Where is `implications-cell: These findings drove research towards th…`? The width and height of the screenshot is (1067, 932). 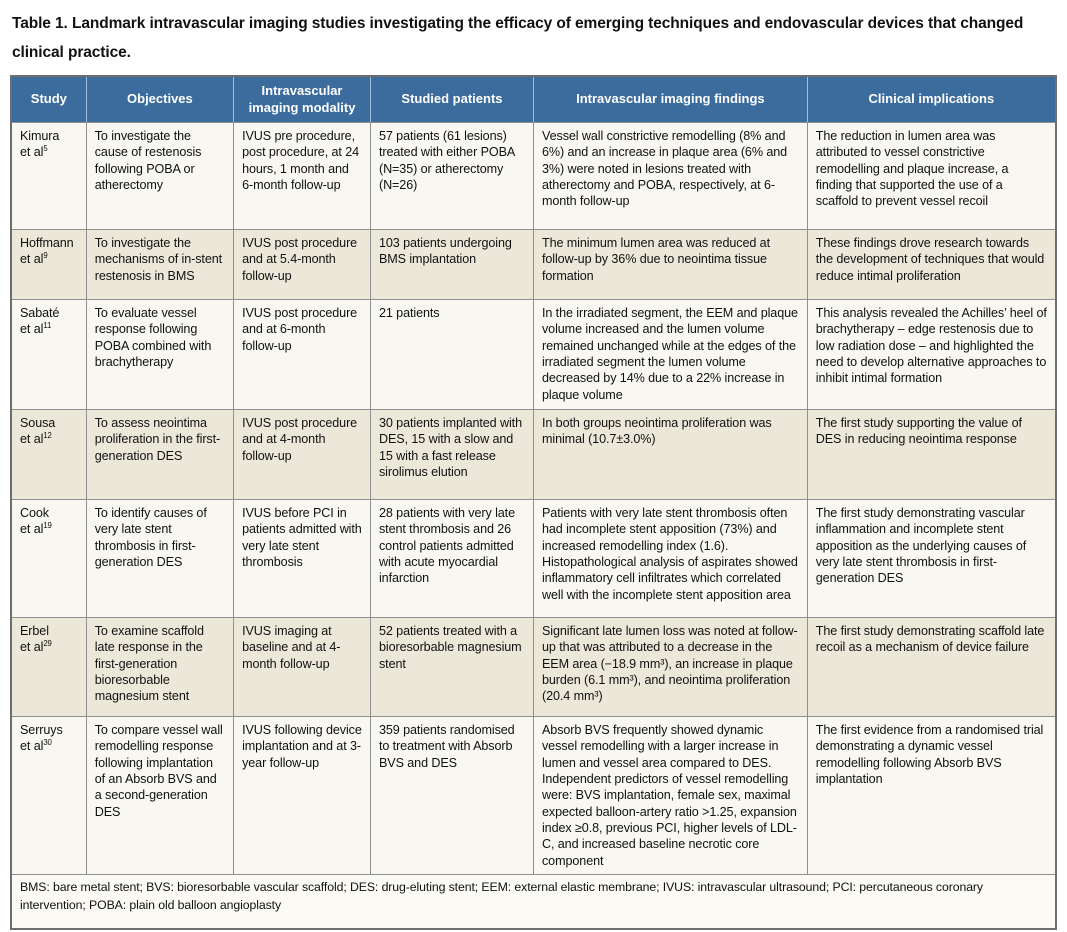 implications-cell: These findings drove research towards th… is located at coordinates (931, 264).